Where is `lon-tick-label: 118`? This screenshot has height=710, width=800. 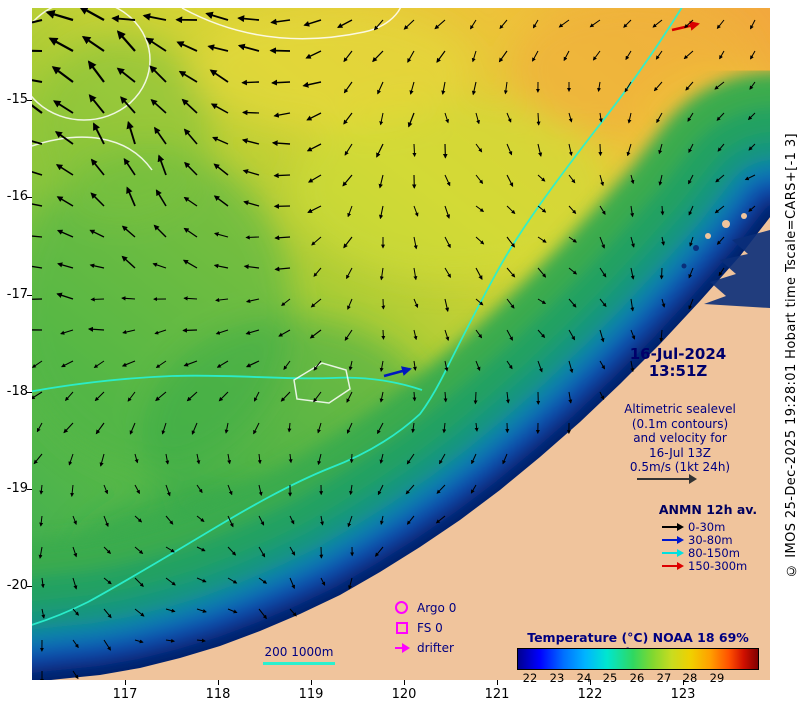 lon-tick-label: 118 is located at coordinates (218, 694).